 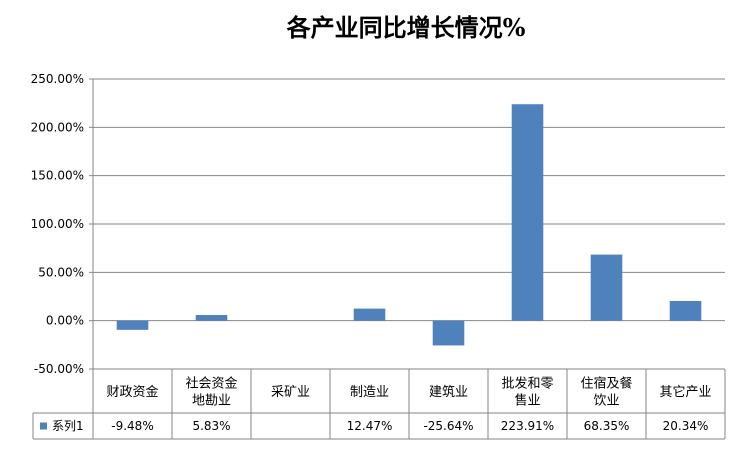 I want to click on data-label: -9.48%, so click(x=132, y=426).